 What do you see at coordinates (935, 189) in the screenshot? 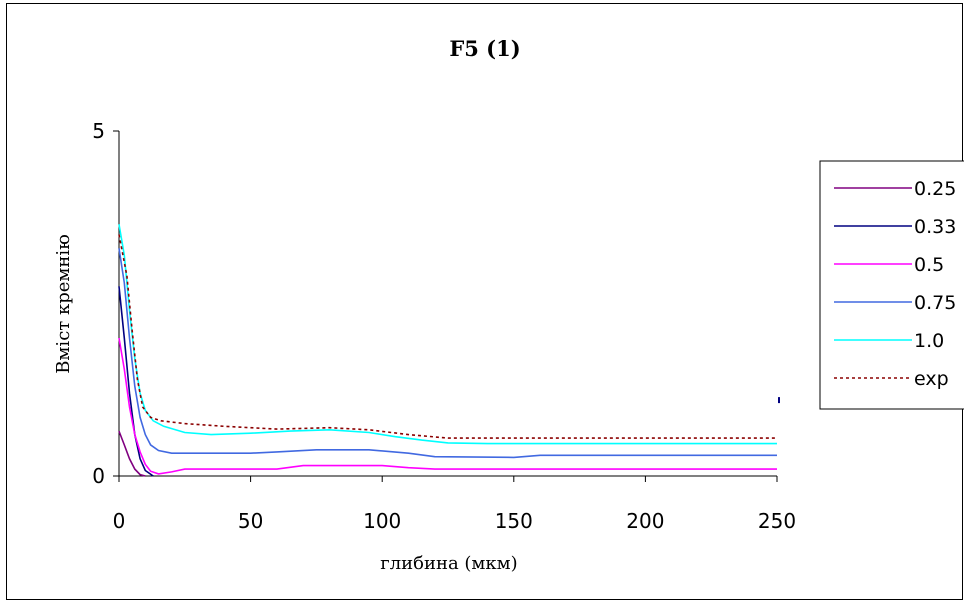
I see `legend-label: 0.25` at bounding box center [935, 189].